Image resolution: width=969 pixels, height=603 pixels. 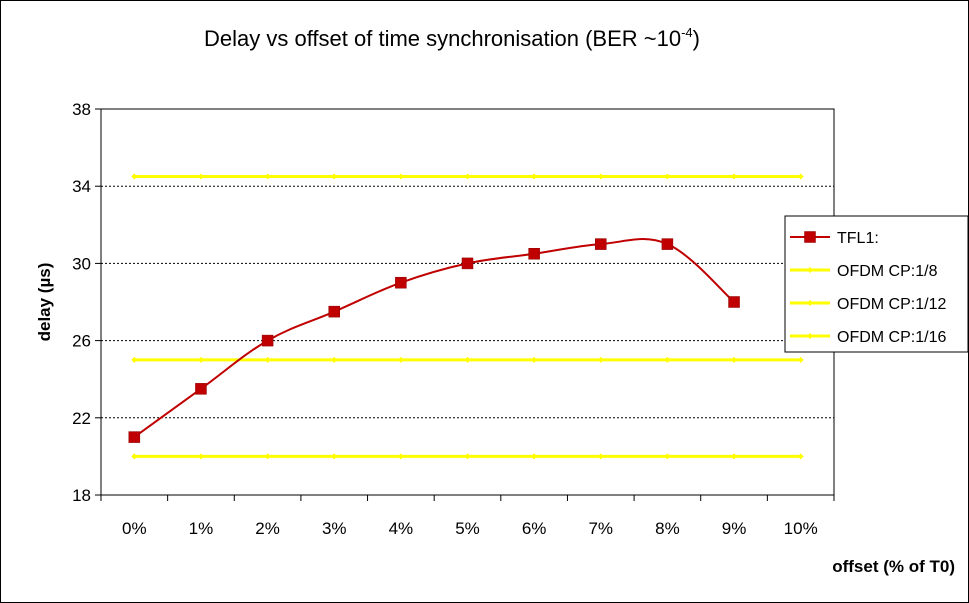 I want to click on x-tick-label: 7%, so click(x=600, y=528).